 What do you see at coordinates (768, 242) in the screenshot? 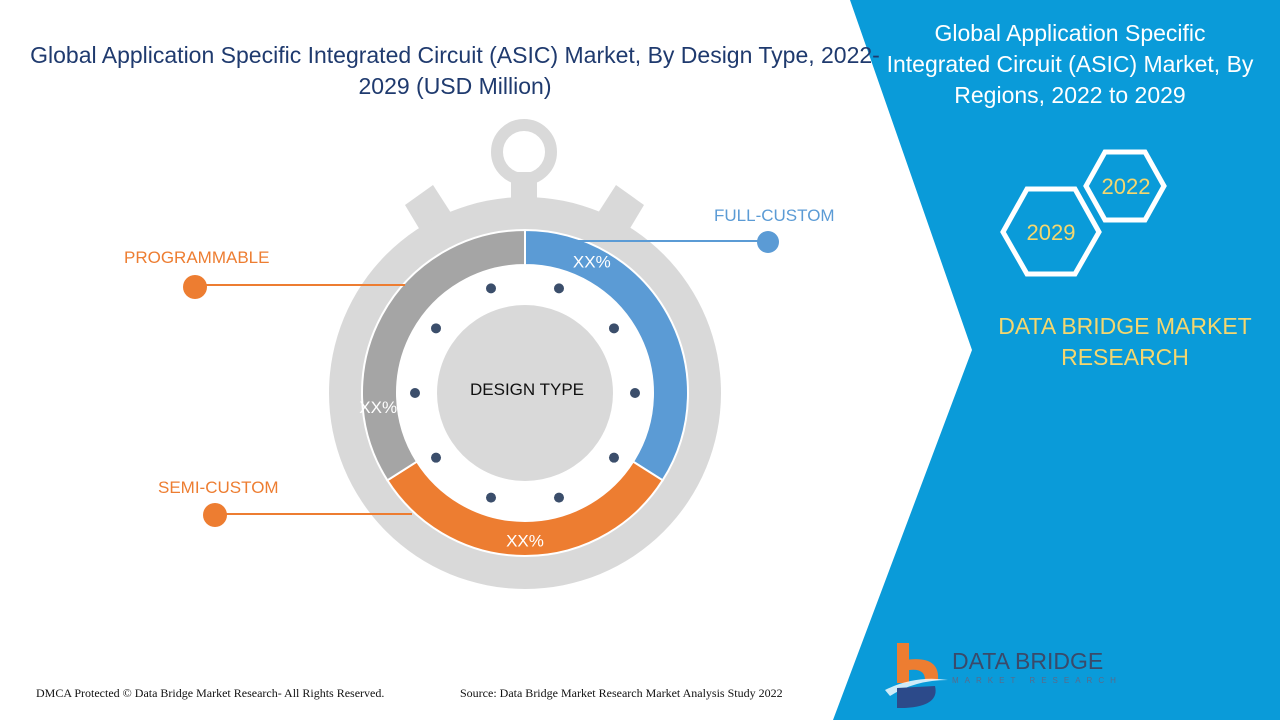
I see `marker-full-custom` at bounding box center [768, 242].